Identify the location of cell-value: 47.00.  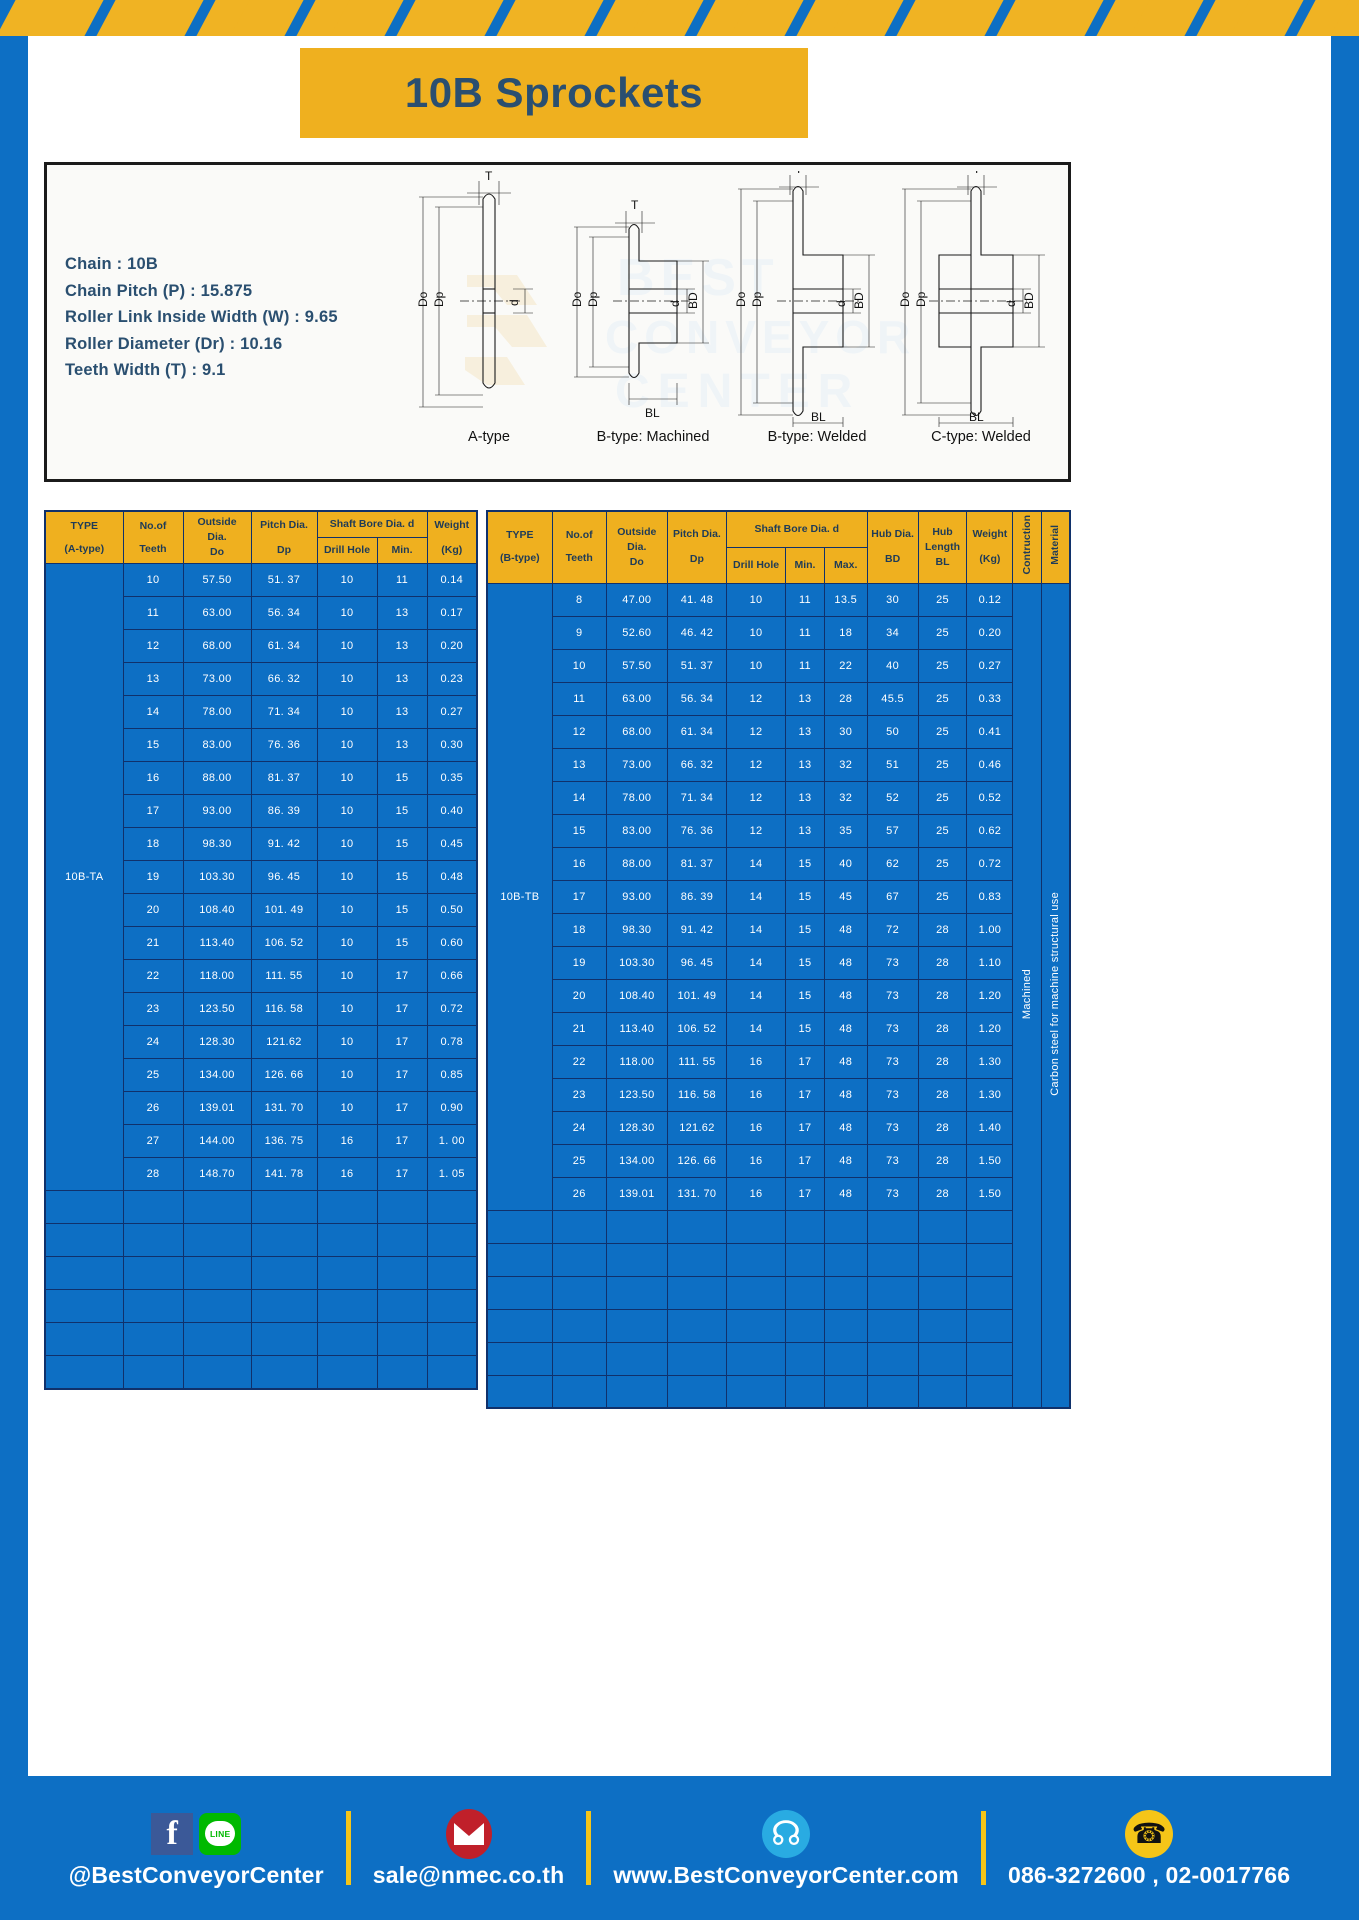
(636, 599).